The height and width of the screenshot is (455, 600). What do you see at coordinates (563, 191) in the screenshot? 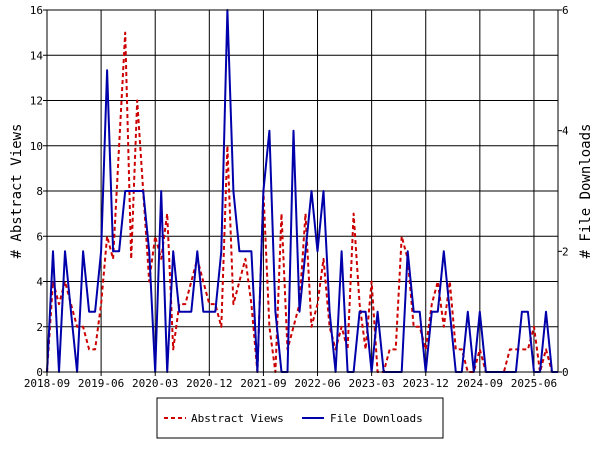
I see `right-axis-ticks: 0 2 4 6` at bounding box center [563, 191].